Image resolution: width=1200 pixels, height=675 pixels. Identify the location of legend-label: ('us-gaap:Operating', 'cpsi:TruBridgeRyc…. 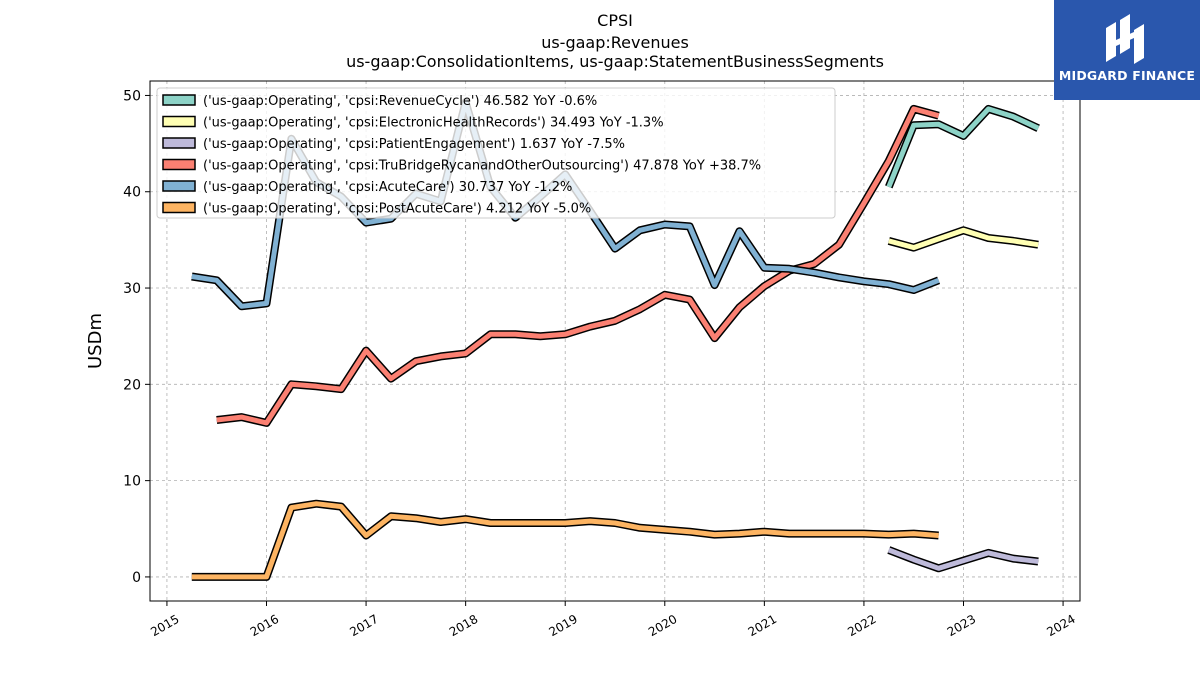
(482, 166).